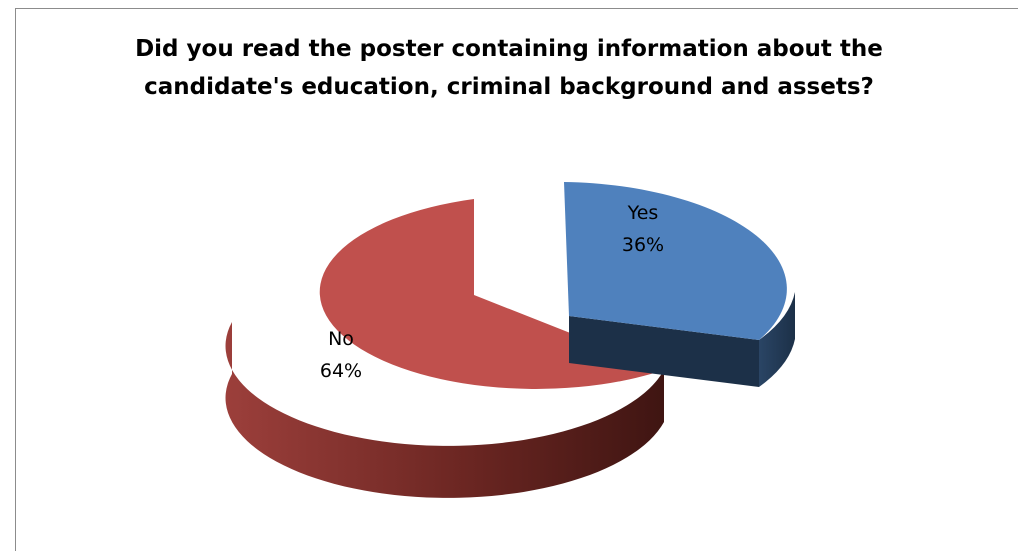  What do you see at coordinates (341, 371) in the screenshot?
I see `pie-label-no-value: 64%` at bounding box center [341, 371].